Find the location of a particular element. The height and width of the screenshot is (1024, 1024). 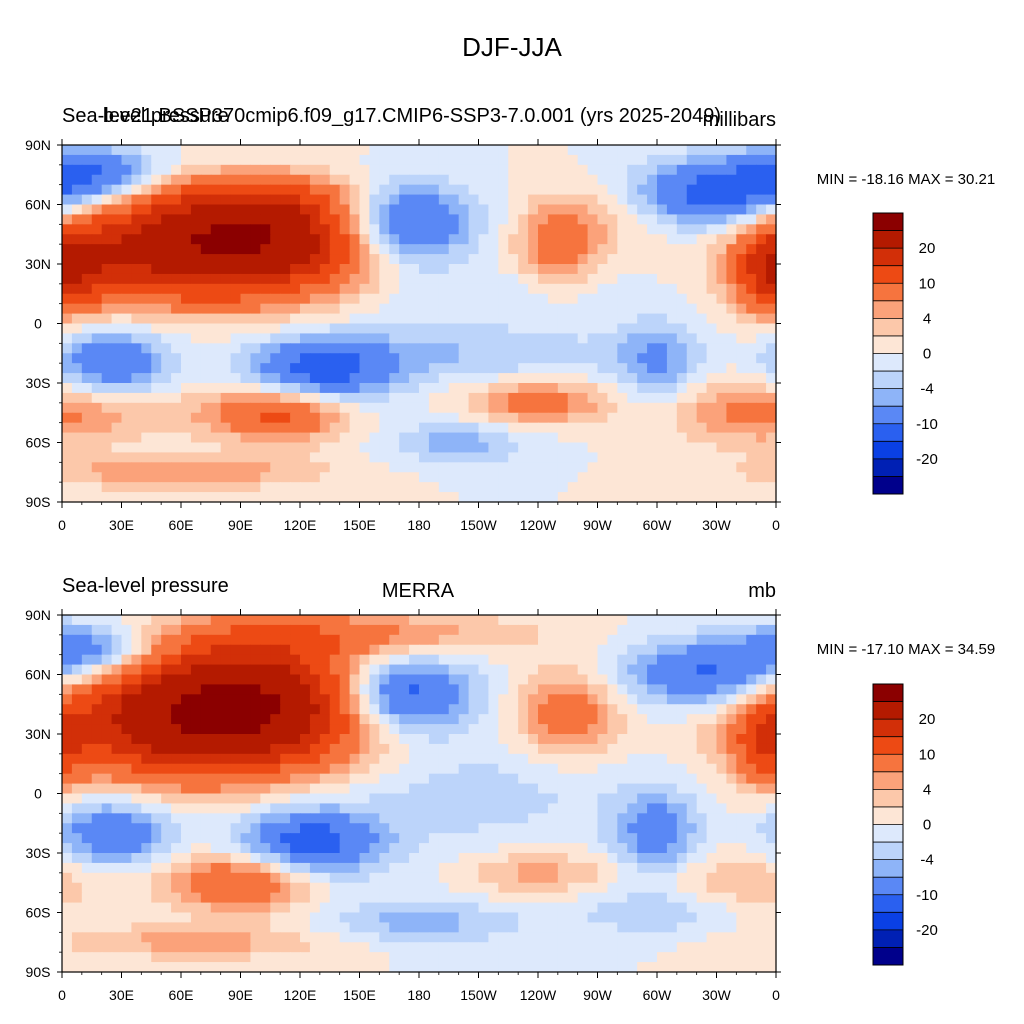

panel-model-minmax: MIN = -18.16 MAX = 30.21 is located at coordinates (906, 179).